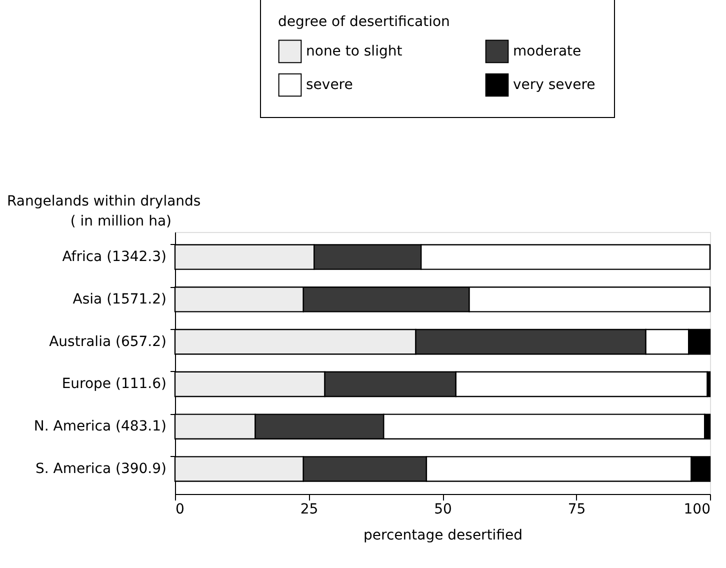 Image resolution: width=726 pixels, height=568 pixels. Describe the element at coordinates (364, 22) in the screenshot. I see `legend-title: degree of desertification` at that location.